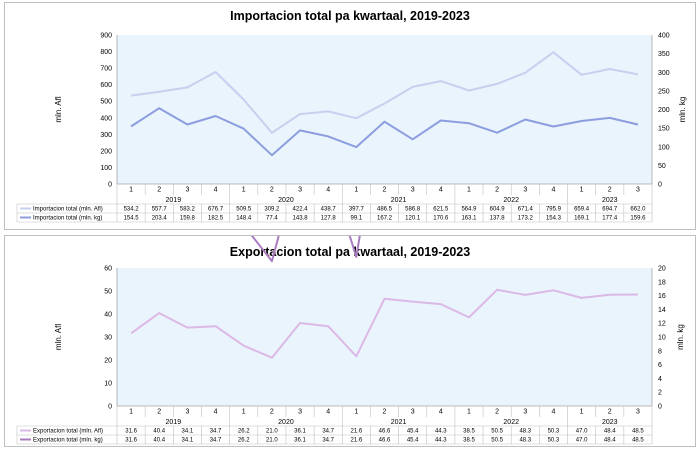  Describe the element at coordinates (525, 441) in the screenshot. I see `data-table-value: 48.3` at that location.